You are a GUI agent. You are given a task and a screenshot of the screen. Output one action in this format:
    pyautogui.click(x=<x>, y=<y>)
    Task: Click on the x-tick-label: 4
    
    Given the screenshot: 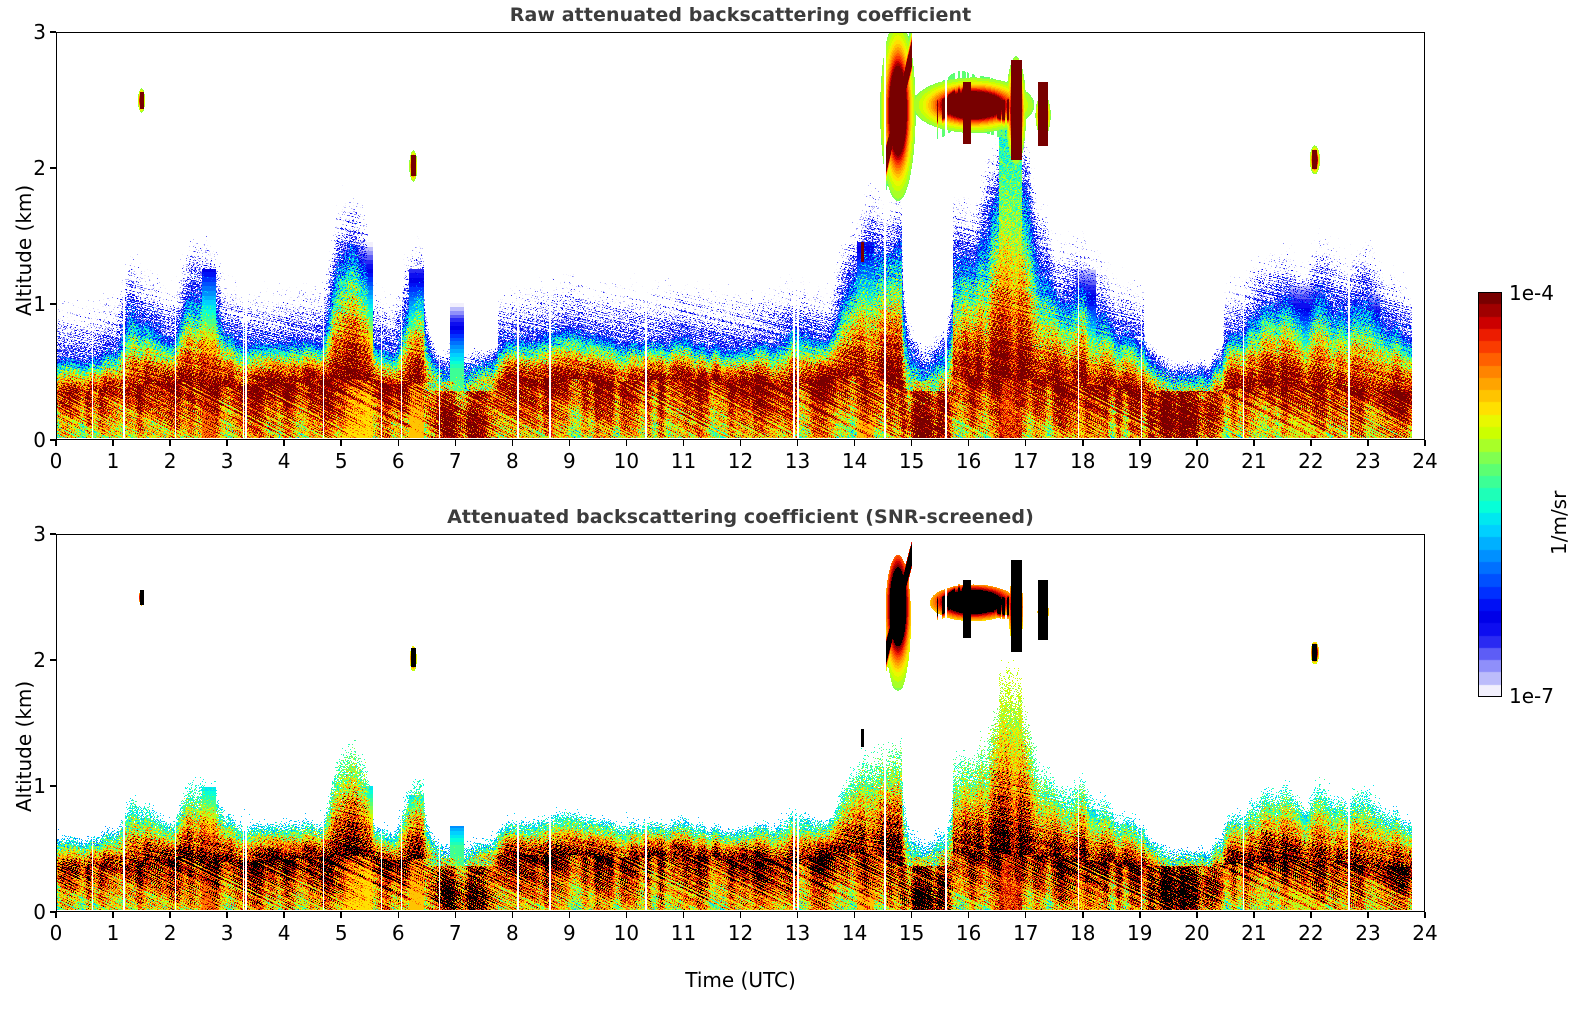 What is the action you would take?
    pyautogui.click(x=284, y=461)
    